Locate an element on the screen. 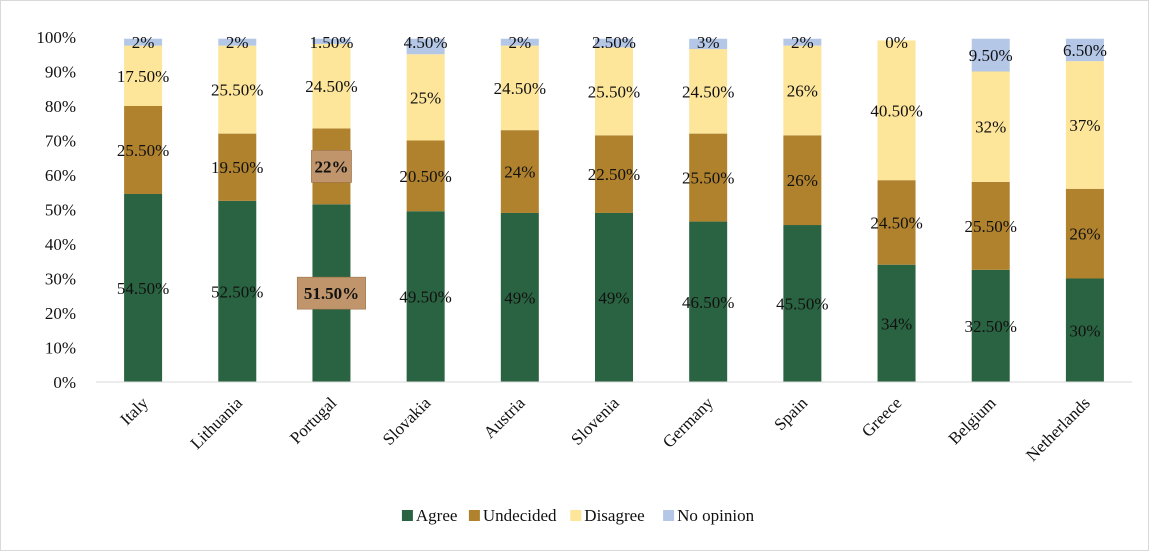 The image size is (1149, 551). x-tick-label: Belgium is located at coordinates (972, 420).